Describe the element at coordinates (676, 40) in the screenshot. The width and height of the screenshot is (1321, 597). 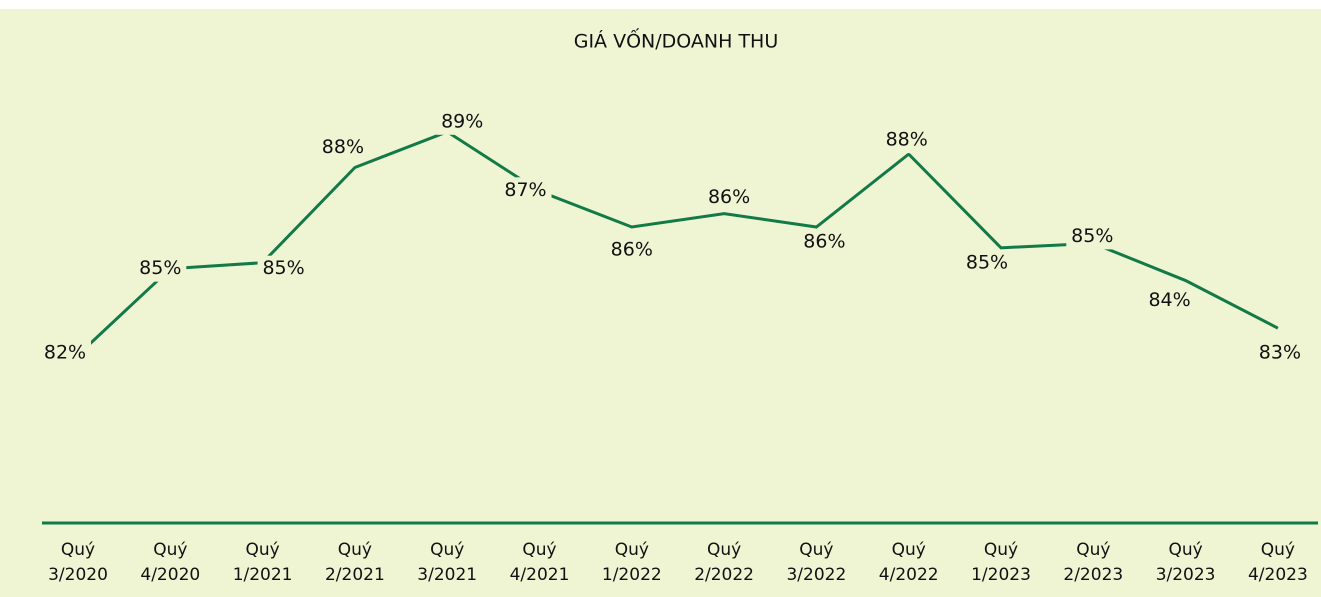
I see `chart-title: GIÁ VỐN/DOANH THU` at that location.